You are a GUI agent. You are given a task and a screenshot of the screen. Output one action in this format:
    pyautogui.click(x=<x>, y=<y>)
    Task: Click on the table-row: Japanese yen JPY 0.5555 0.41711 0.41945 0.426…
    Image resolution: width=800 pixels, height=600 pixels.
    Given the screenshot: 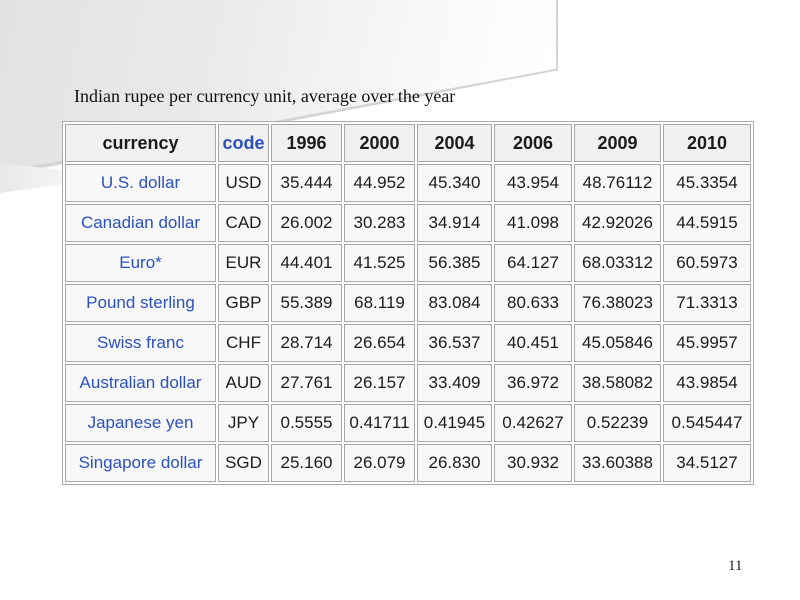 What is the action you would take?
    pyautogui.click(x=408, y=423)
    